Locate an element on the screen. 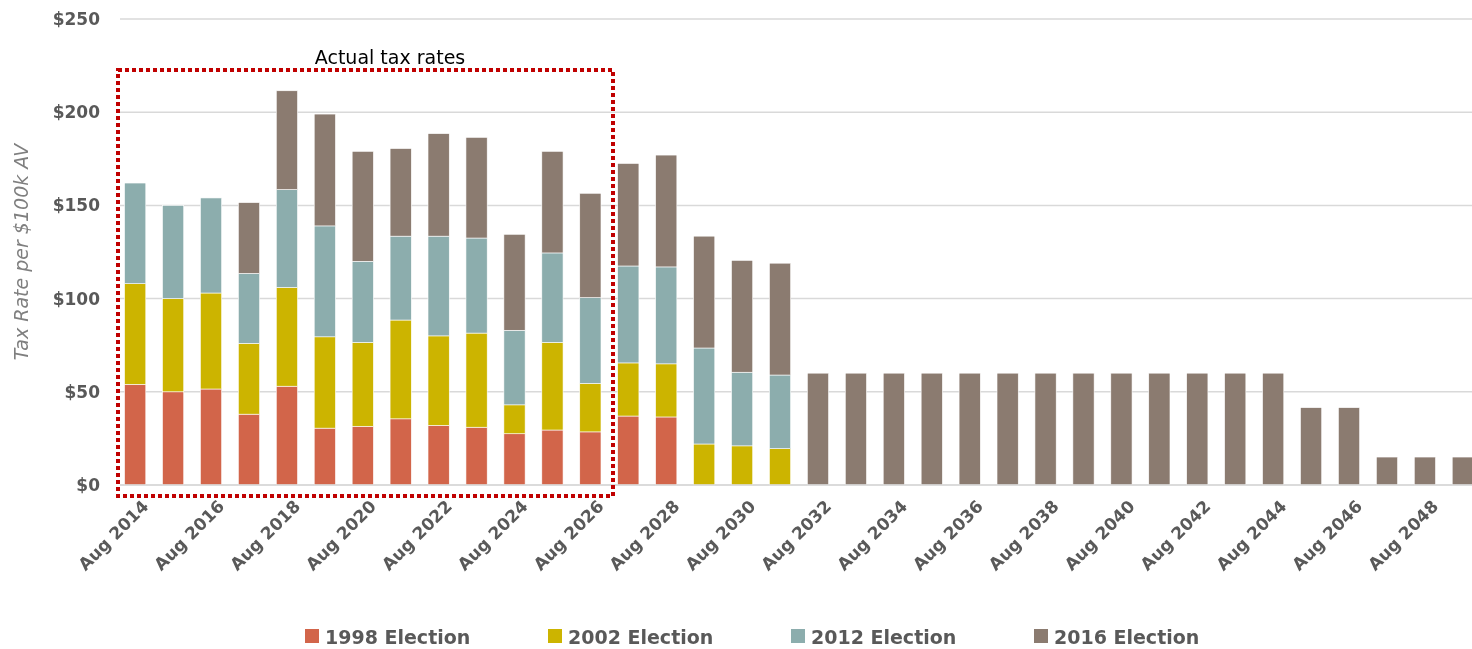 The height and width of the screenshot is (649, 1472). y-tick-label: $150 is located at coordinates (76, 205).